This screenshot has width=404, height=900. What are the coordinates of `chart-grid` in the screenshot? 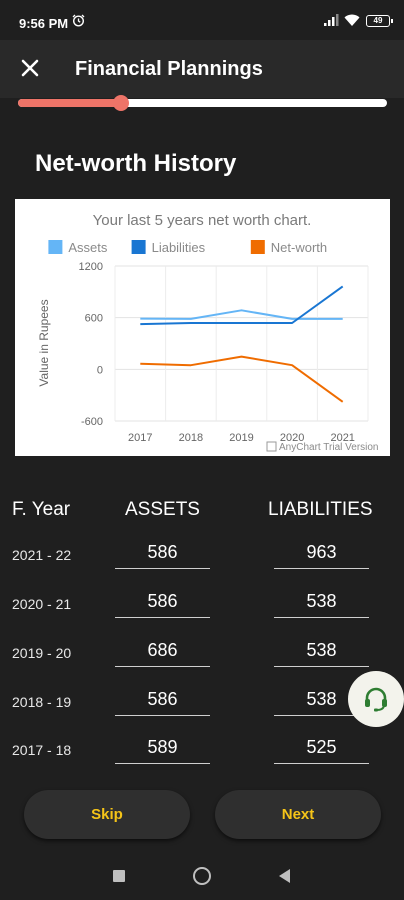 It's located at (241, 343).